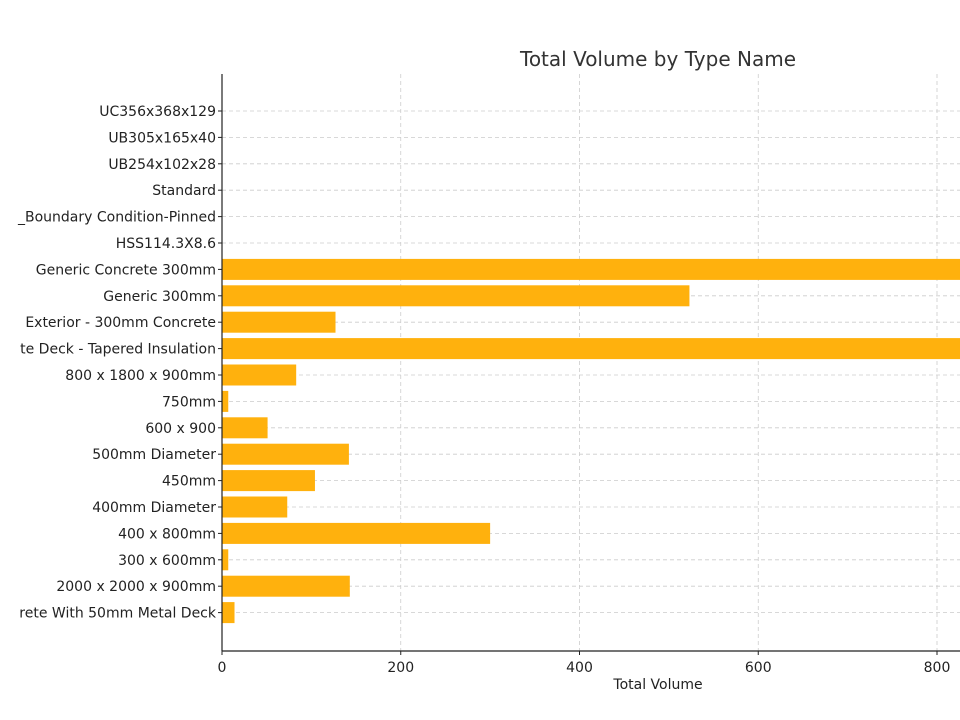 This screenshot has width=960, height=720. I want to click on x-tick-label: 600, so click(758, 668).